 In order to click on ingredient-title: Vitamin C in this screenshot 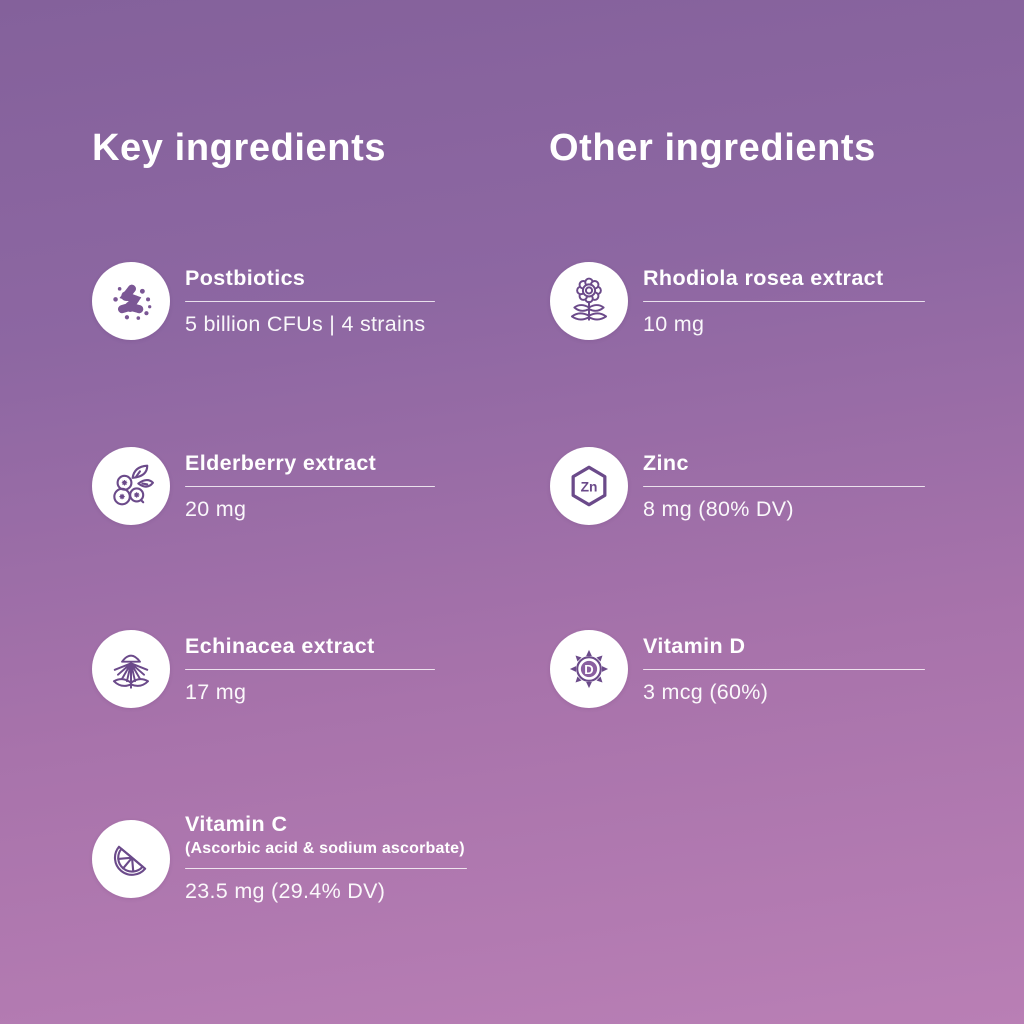, I will do `click(236, 824)`.